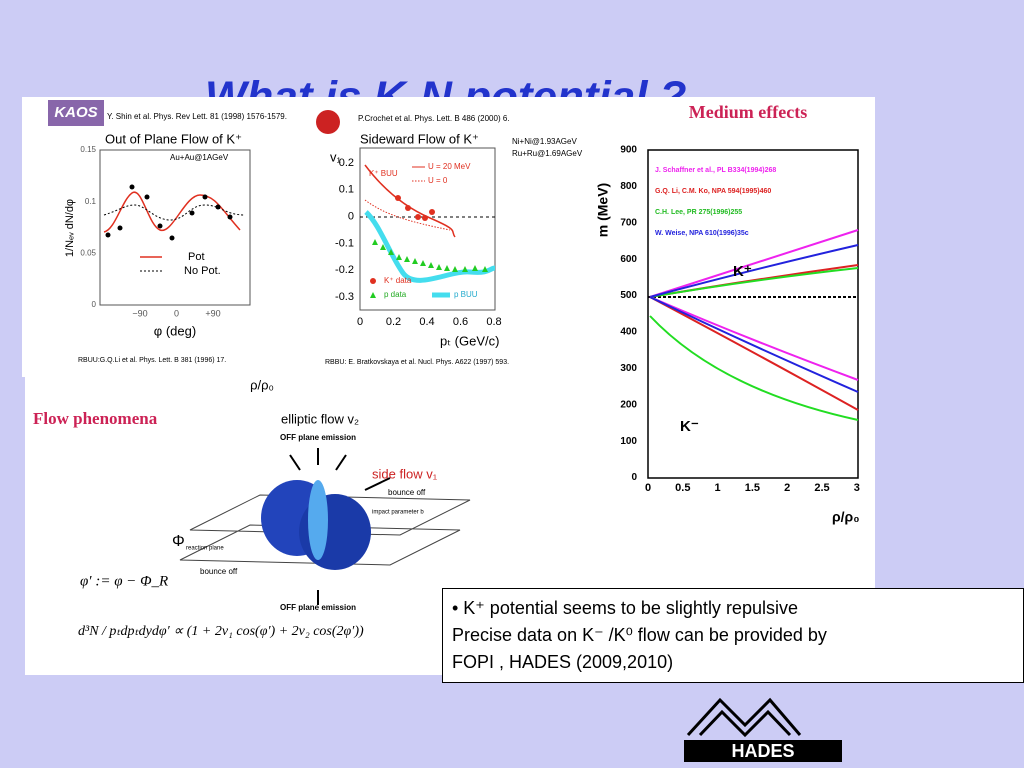 The height and width of the screenshot is (768, 1024). What do you see at coordinates (426, 322) in the screenshot?
I see `tick-label: 0.4` at bounding box center [426, 322].